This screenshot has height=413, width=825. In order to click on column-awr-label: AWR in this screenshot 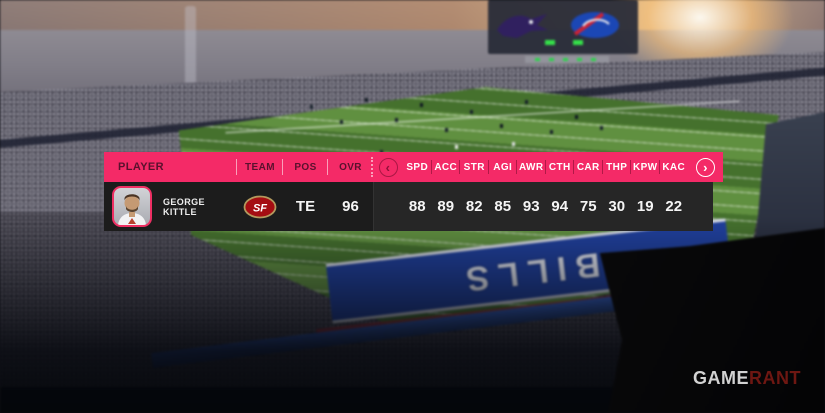, I will do `click(531, 167)`.